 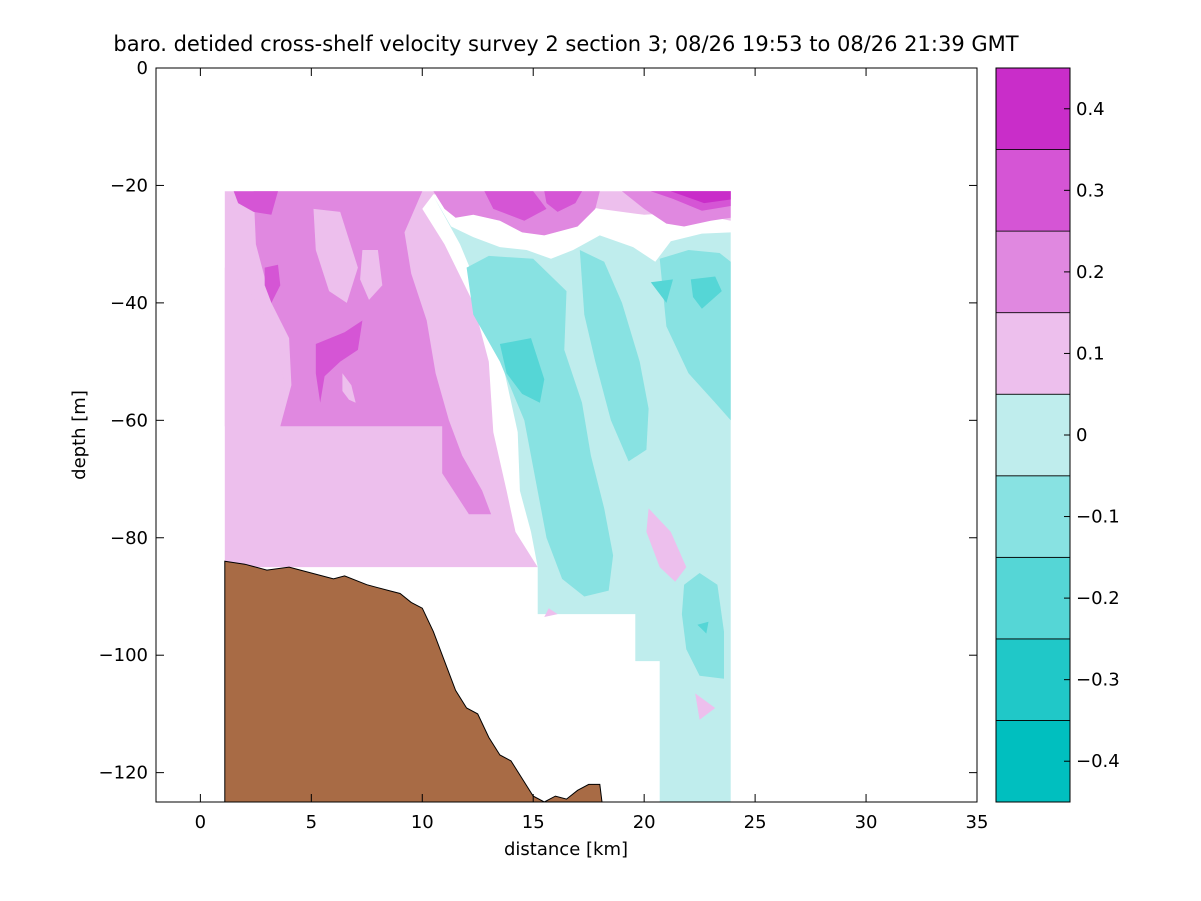 I want to click on colorbar-tick-label: 0.3, so click(x=1090, y=190).